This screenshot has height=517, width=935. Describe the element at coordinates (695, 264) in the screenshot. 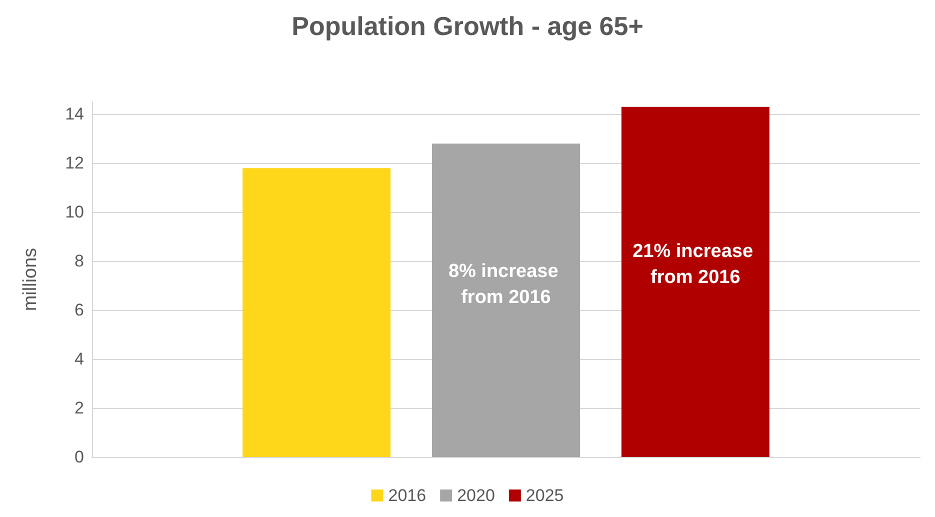

I see `annotation: 21% increase from 2016` at that location.